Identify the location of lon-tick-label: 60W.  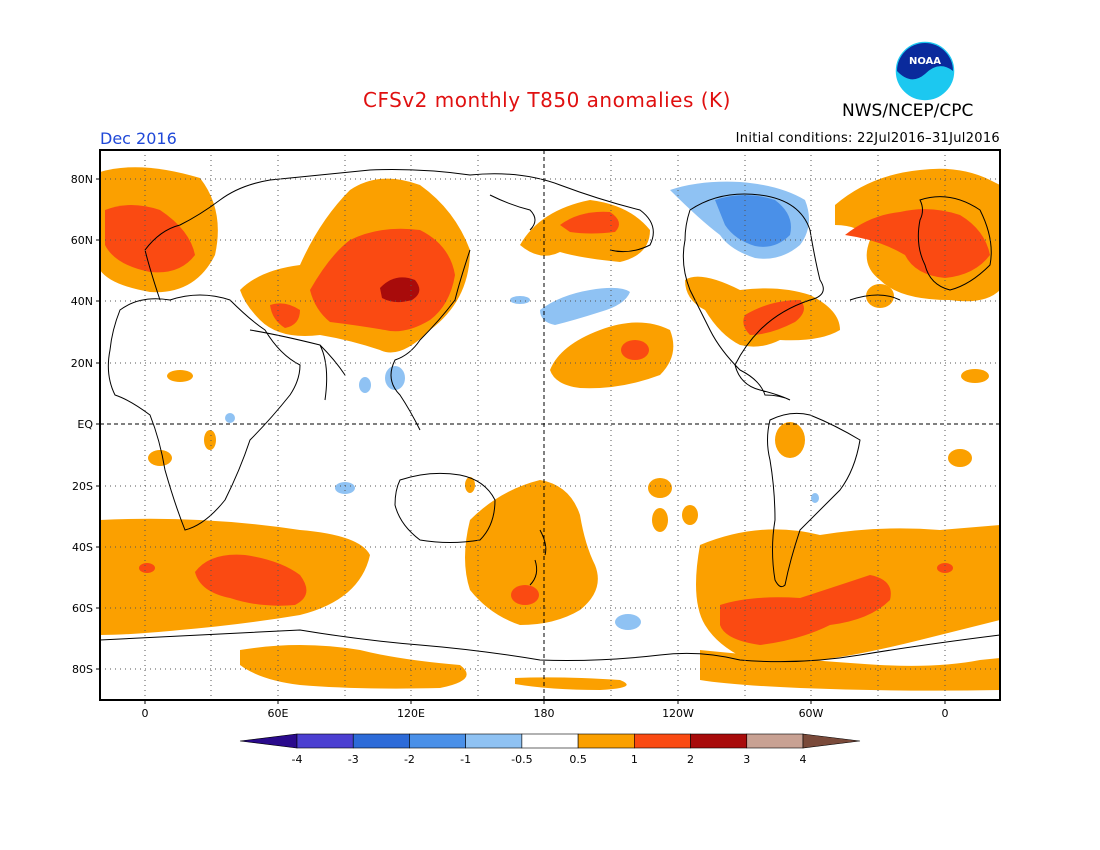
(811, 713).